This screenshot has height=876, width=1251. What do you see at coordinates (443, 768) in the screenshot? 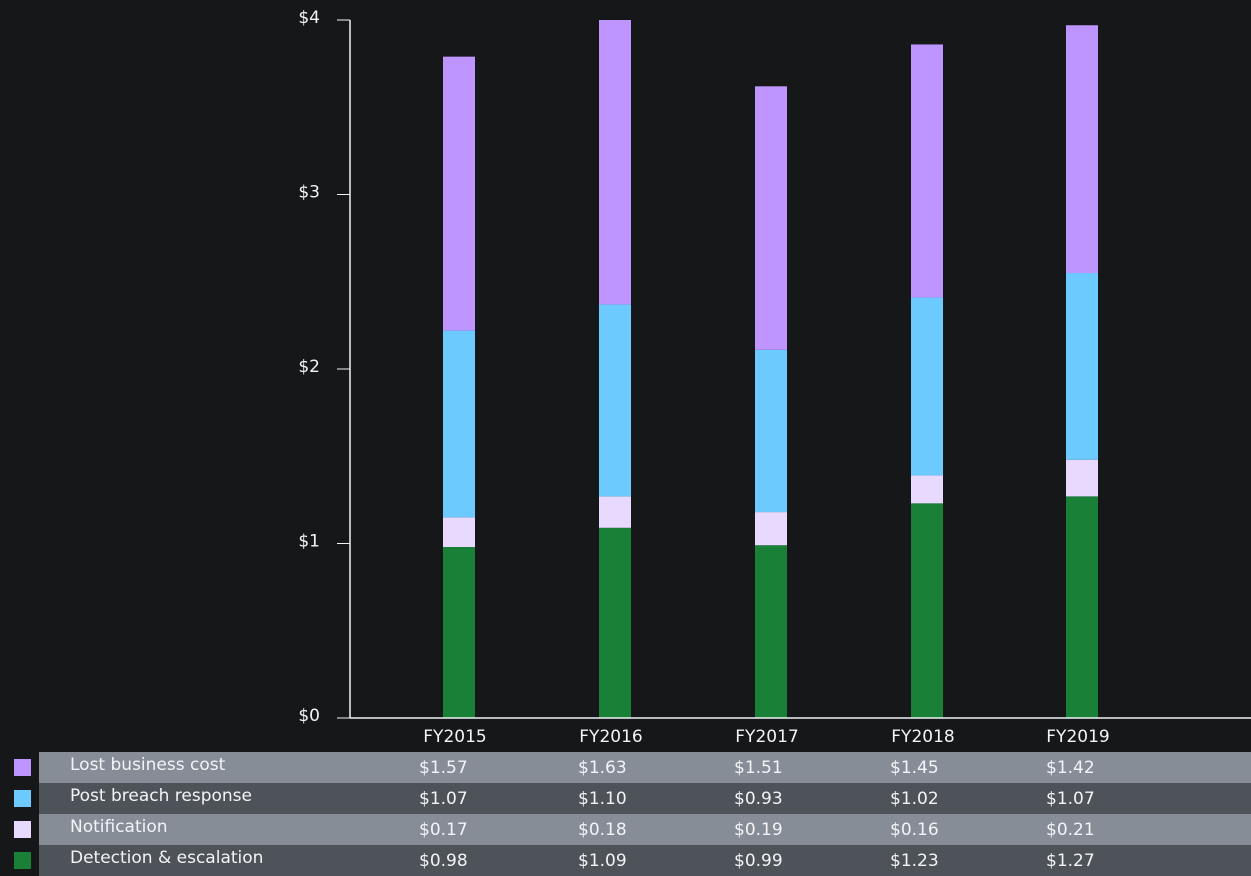
I see `table-cell: $1.57` at bounding box center [443, 768].